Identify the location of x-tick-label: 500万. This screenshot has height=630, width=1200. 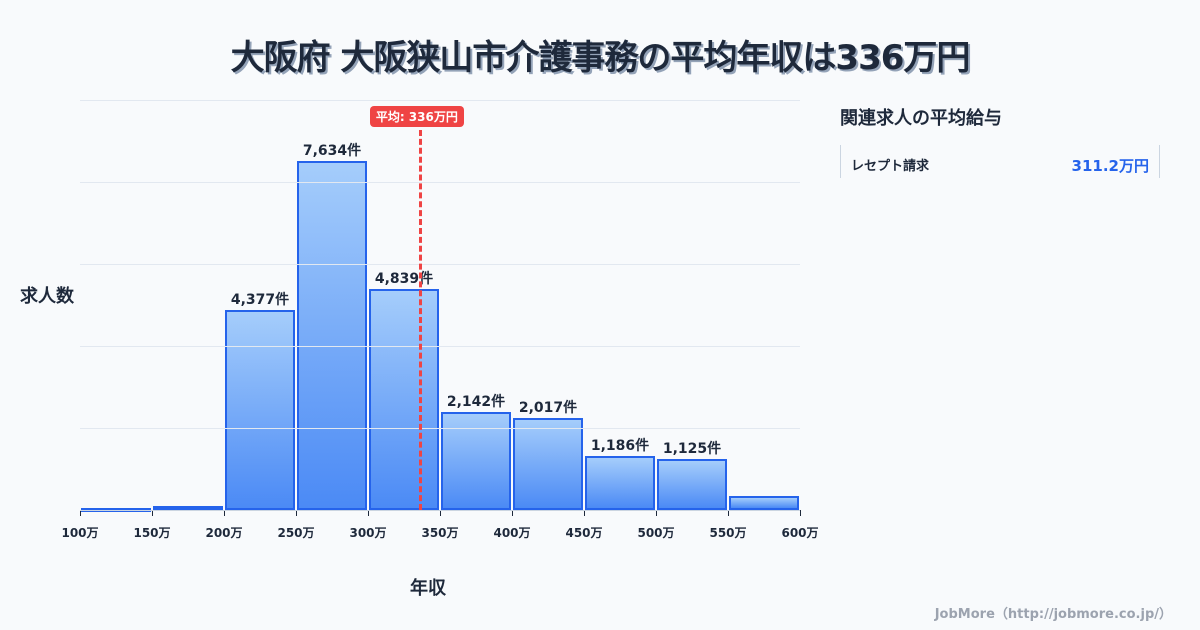
(656, 533).